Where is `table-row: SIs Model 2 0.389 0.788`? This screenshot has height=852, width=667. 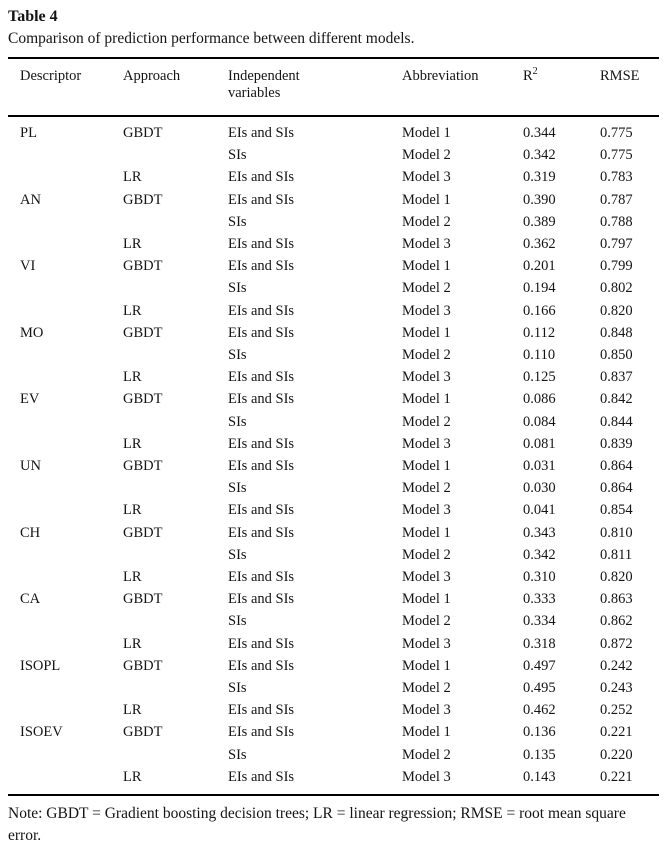
table-row: SIs Model 2 0.389 0.788 is located at coordinates (333, 222).